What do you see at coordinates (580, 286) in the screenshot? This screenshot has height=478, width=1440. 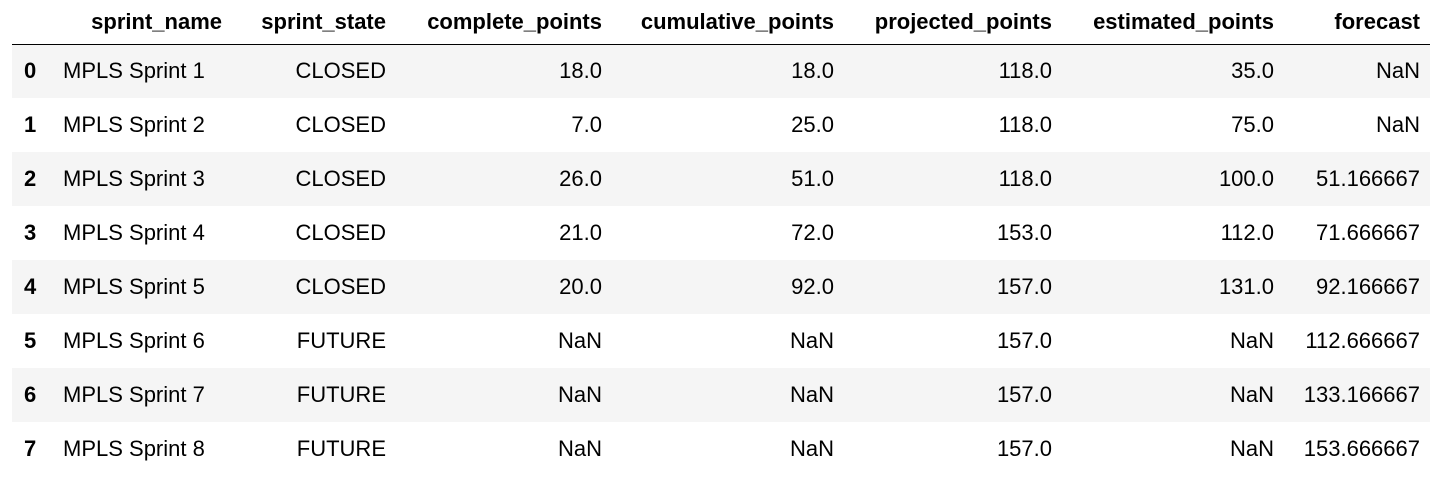 I see `complete-points-cell: 20.0` at bounding box center [580, 286].